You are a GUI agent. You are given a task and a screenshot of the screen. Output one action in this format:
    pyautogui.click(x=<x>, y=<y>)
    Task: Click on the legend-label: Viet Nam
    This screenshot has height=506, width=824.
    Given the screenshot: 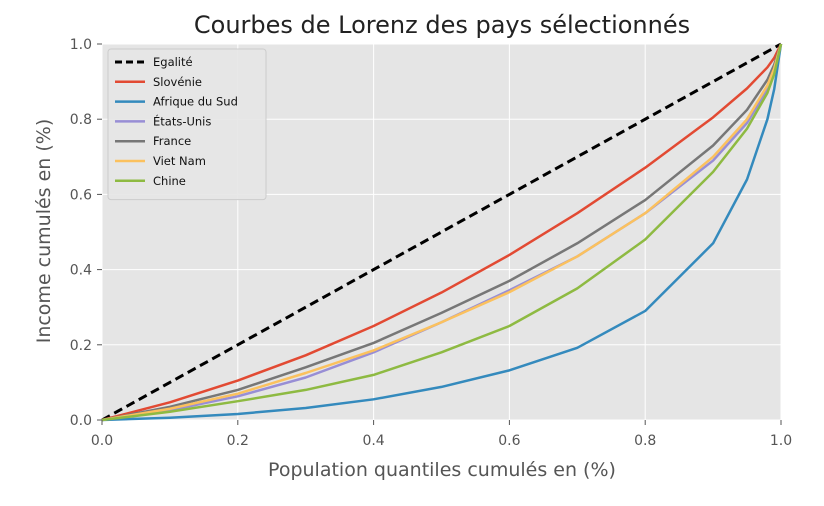 What is the action you would take?
    pyautogui.click(x=179, y=161)
    